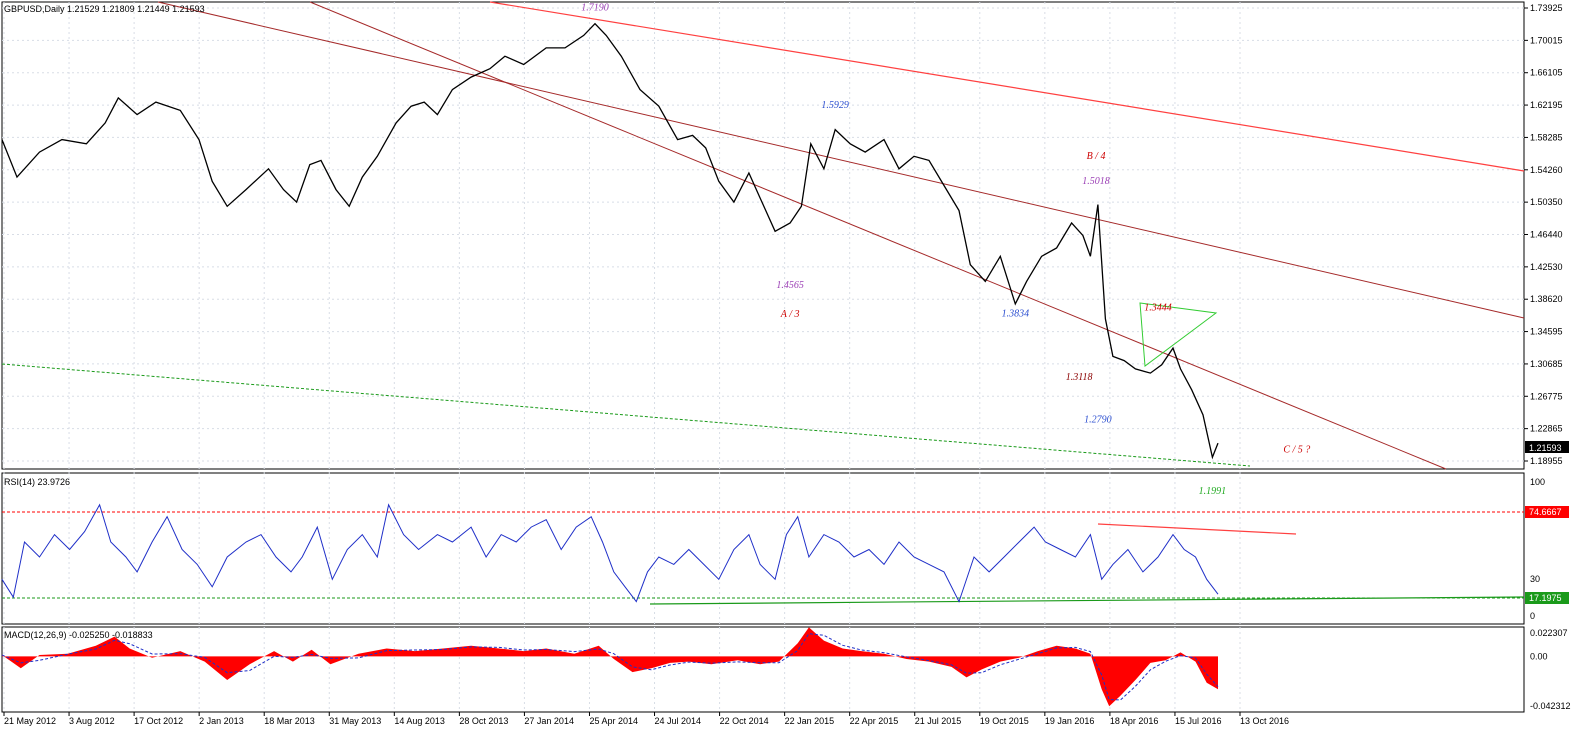 This screenshot has height=732, width=1572. Describe the element at coordinates (790, 314) in the screenshot. I see `annotation-label: A / 3` at that location.